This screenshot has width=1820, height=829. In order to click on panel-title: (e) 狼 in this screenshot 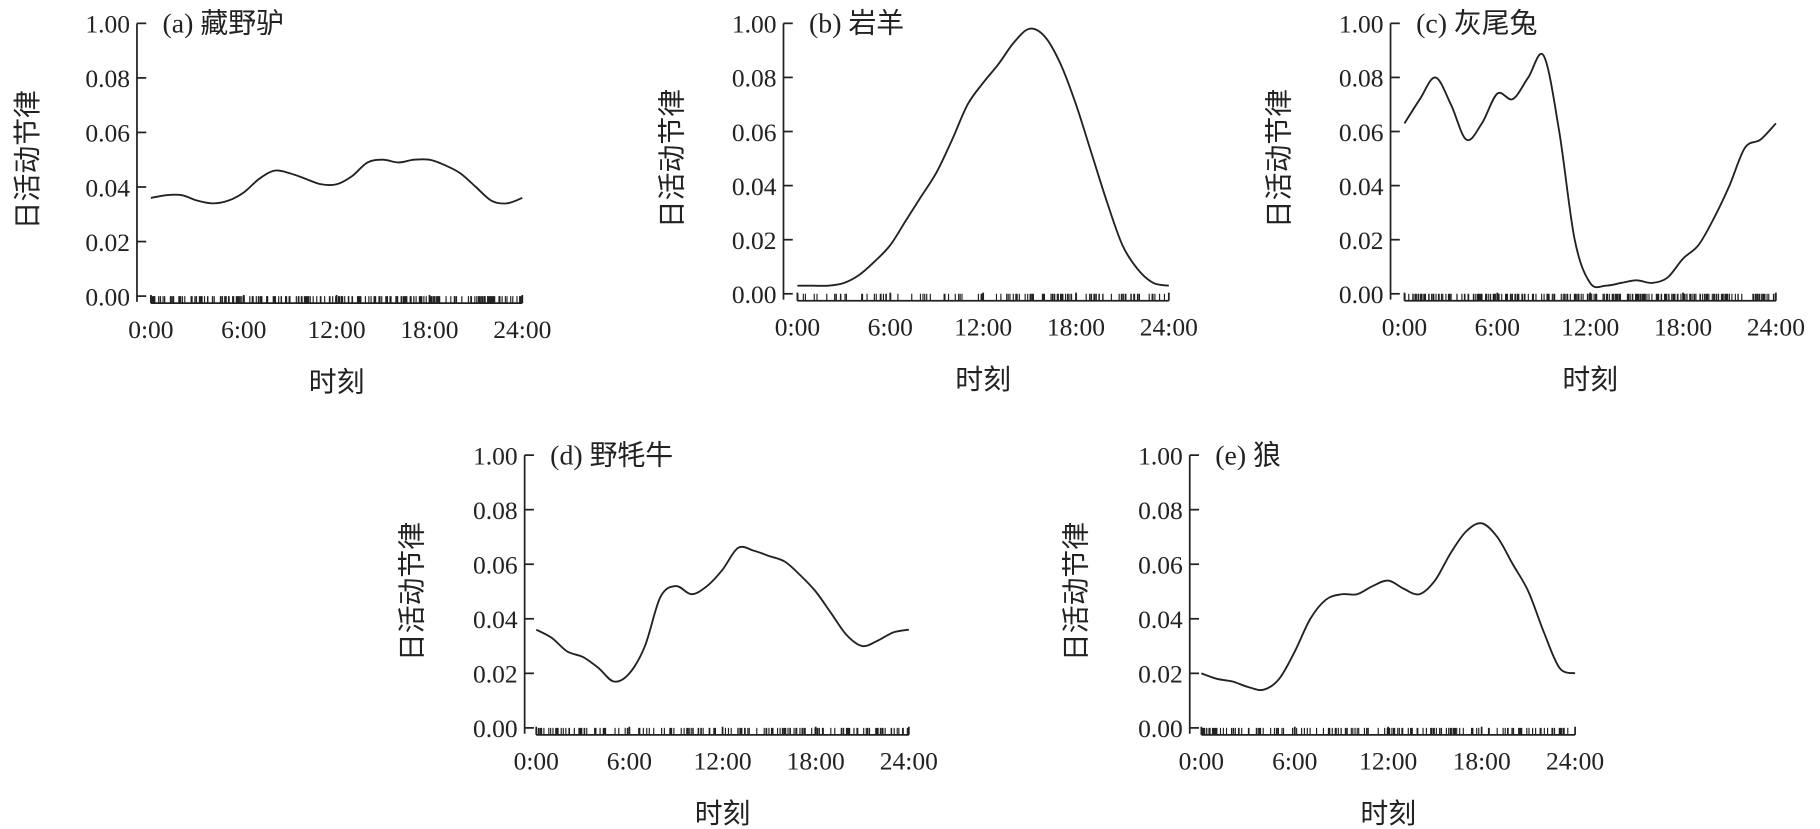, I will do `click(1248, 455)`.